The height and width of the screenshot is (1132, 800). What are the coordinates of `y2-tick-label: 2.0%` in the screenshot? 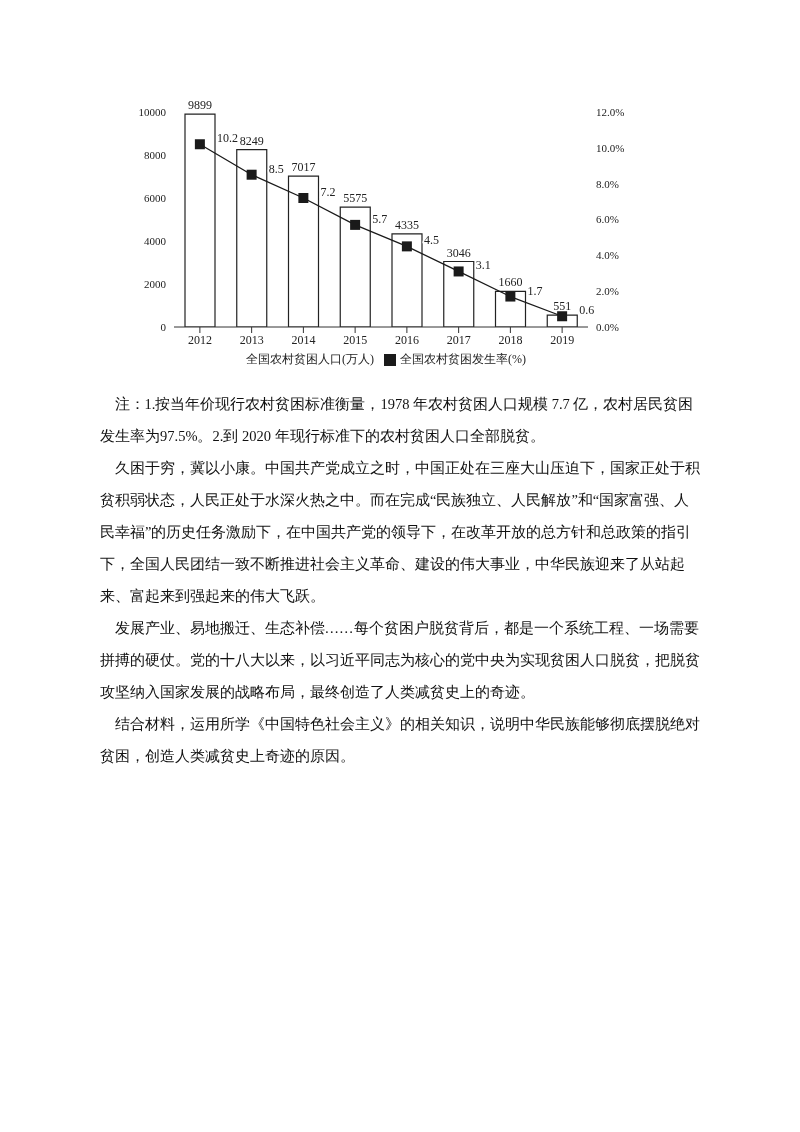 It's located at (607, 291).